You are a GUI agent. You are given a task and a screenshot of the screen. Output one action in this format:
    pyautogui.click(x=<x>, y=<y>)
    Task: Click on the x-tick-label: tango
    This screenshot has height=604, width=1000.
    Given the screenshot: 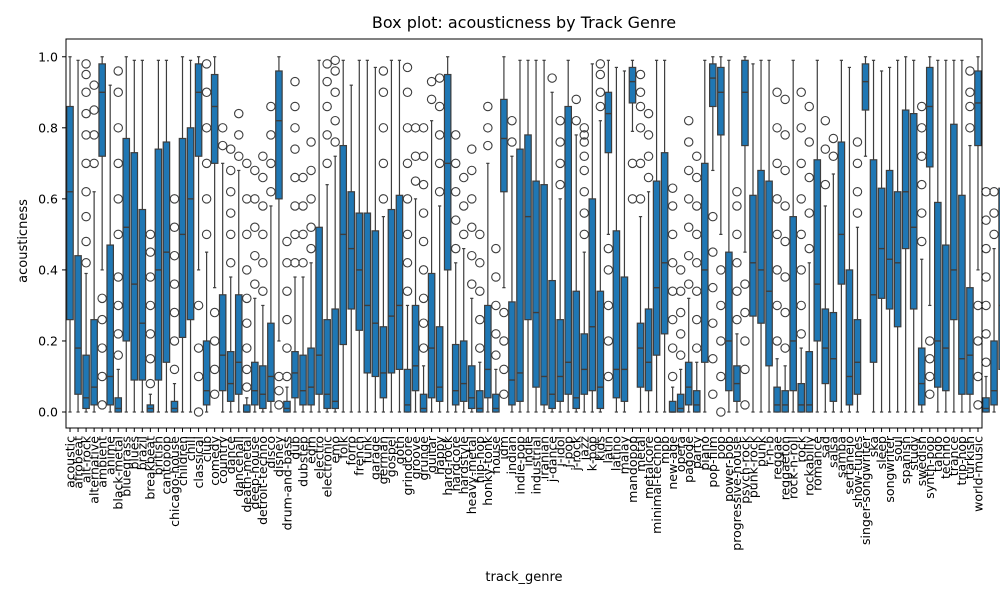 What is the action you would take?
    pyautogui.click(x=937, y=454)
    